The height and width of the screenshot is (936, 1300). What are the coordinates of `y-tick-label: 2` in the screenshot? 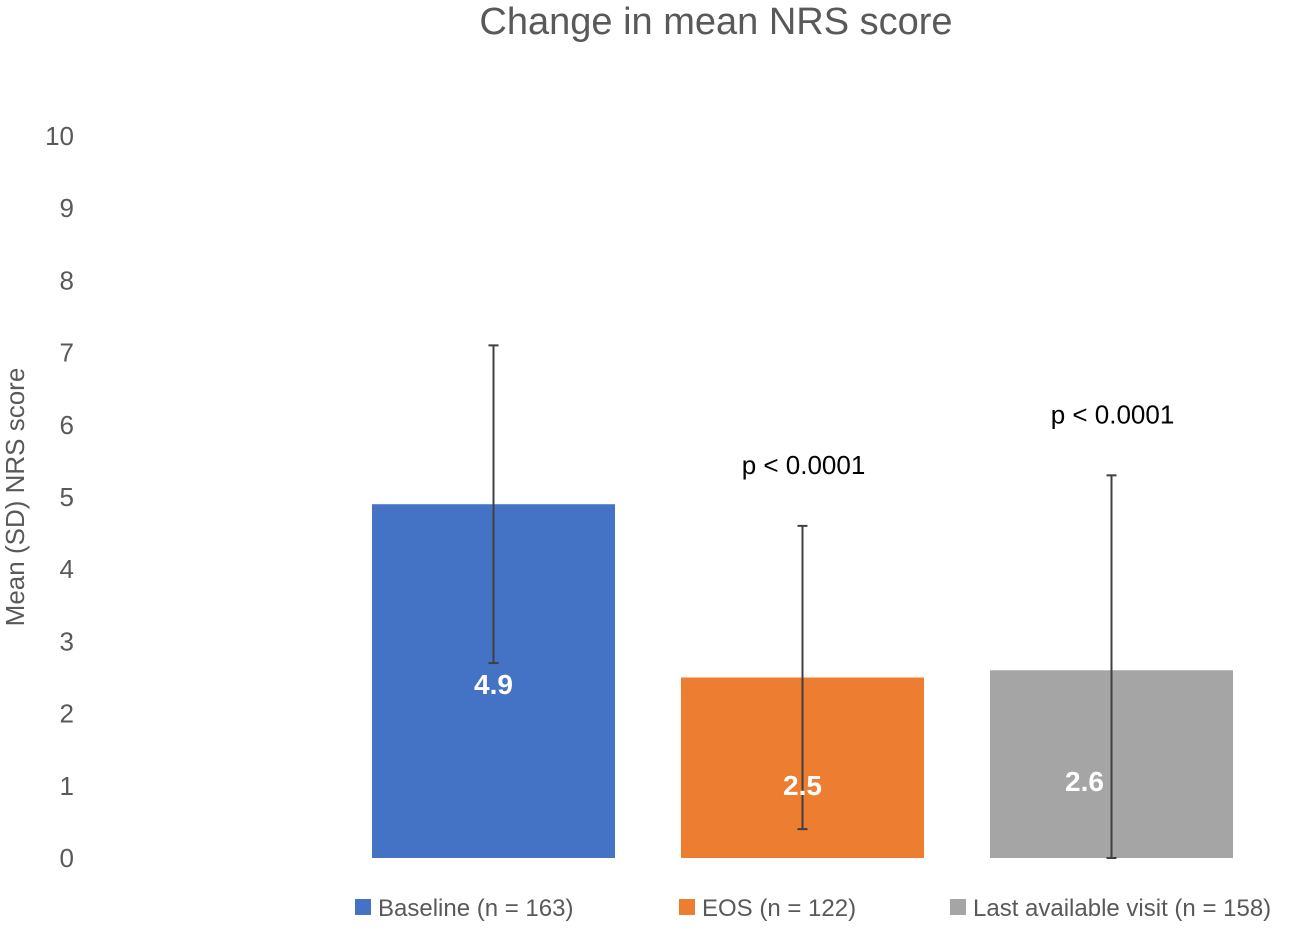 It's located at (67, 714).